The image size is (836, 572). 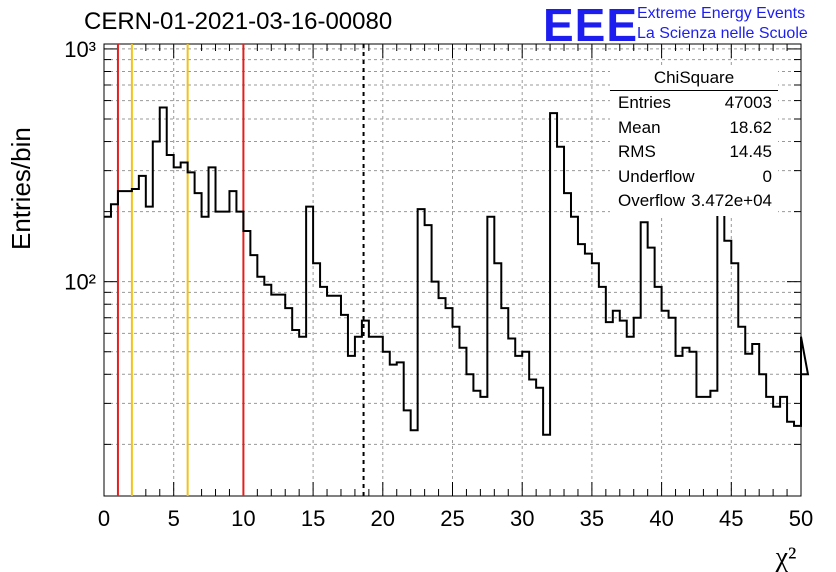 I want to click on y-tick-label: 10³, so click(x=80, y=49).